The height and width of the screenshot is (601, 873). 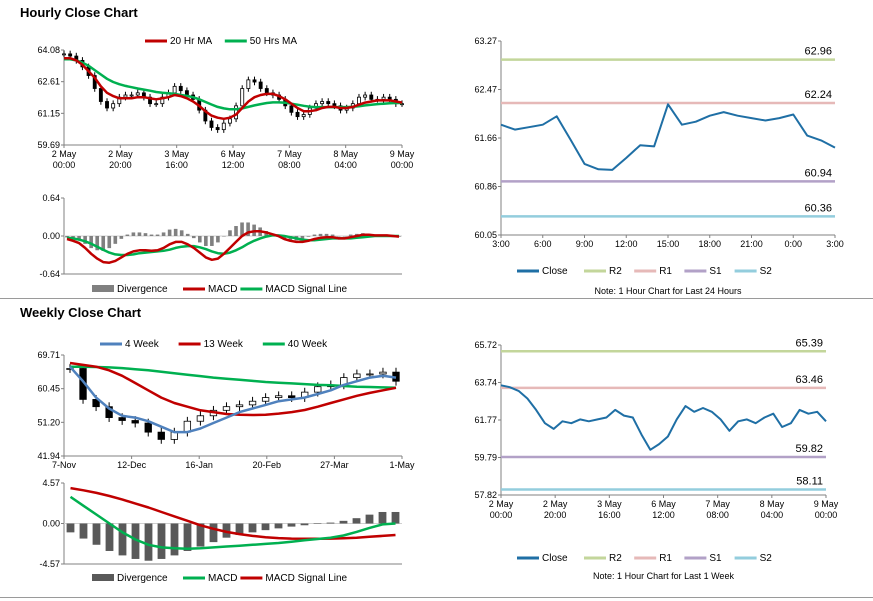 What do you see at coordinates (48, 145) in the screenshot?
I see `hourly-price-y-tick-label: 59.69` at bounding box center [48, 145].